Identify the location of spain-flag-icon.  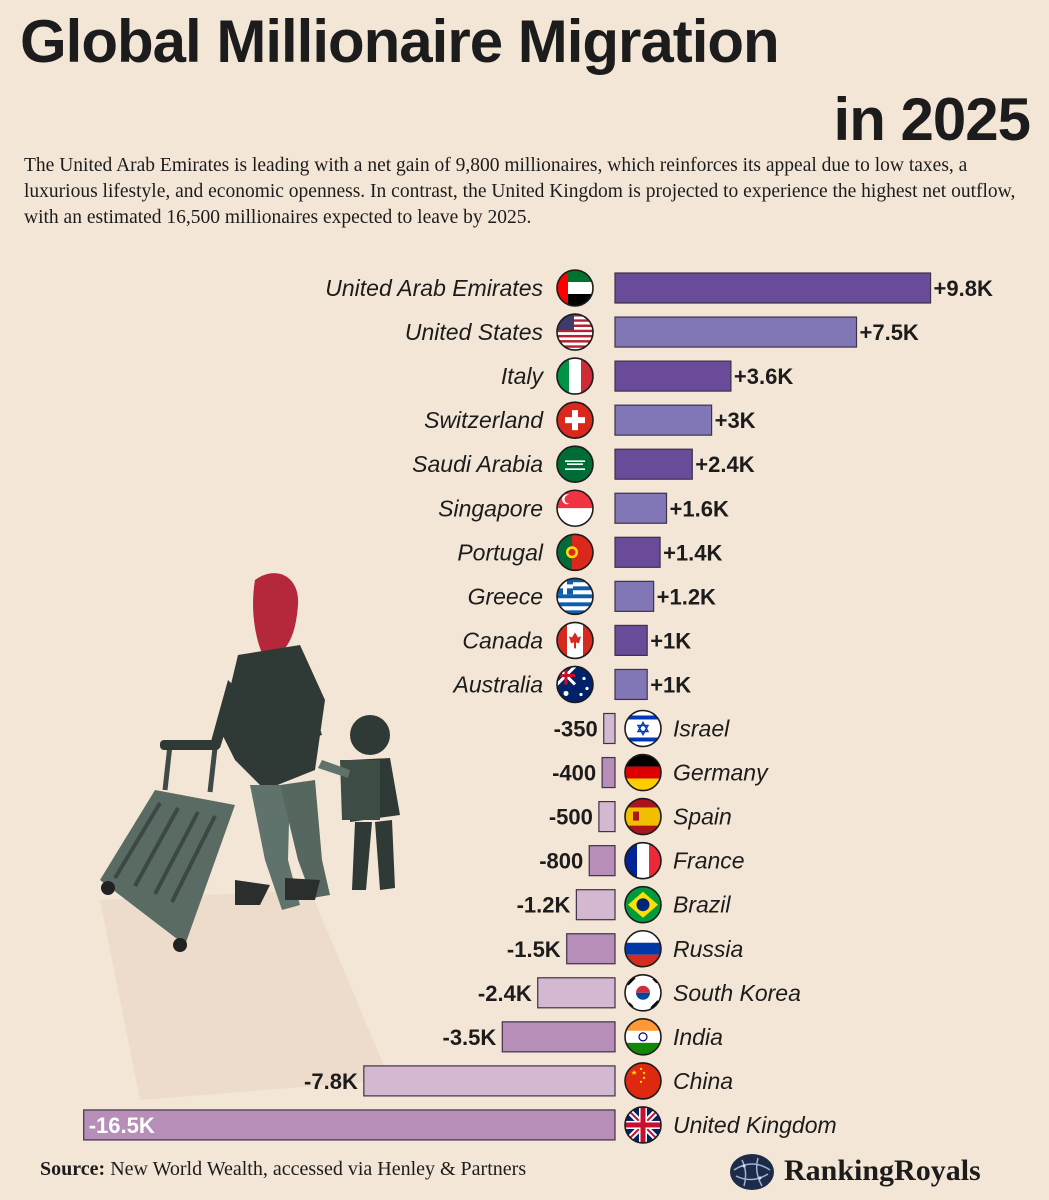
(643, 816).